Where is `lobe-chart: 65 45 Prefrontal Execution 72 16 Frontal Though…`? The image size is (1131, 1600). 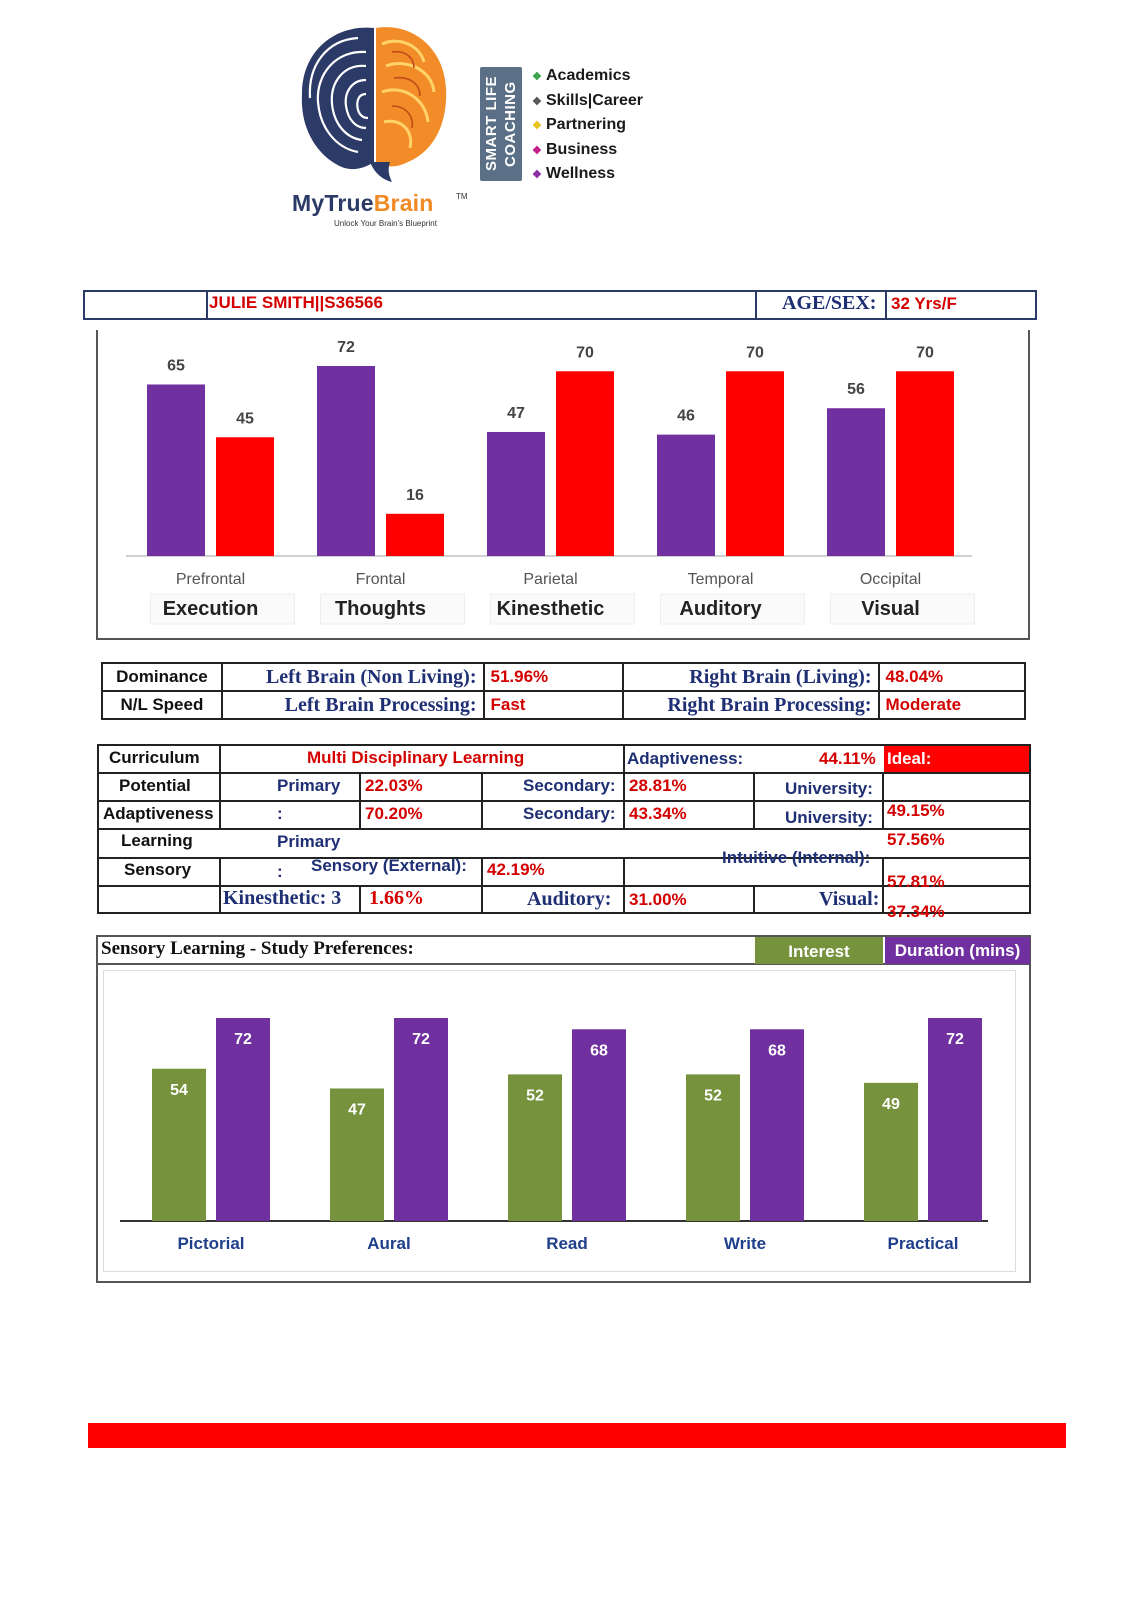 lobe-chart: 65 45 Prefrontal Execution 72 16 Frontal Though… is located at coordinates (550, 482).